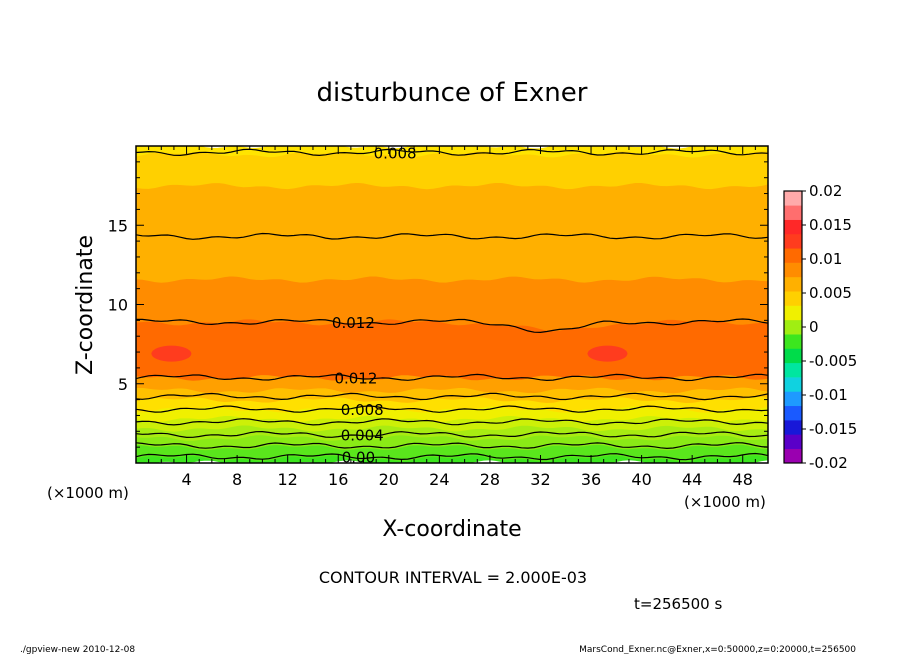 This screenshot has height=654, width=904. What do you see at coordinates (389, 479) in the screenshot?
I see `x-tick-label: 20` at bounding box center [389, 479].